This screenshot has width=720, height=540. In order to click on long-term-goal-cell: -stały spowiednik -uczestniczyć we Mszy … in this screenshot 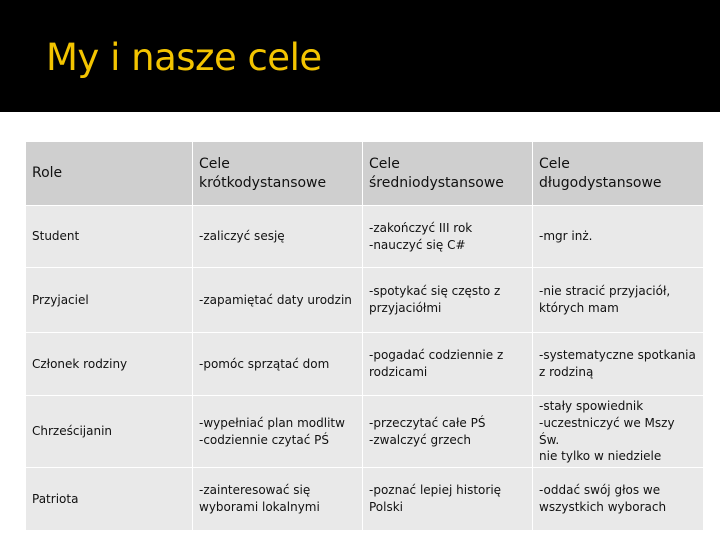, I will do `click(618, 431)`.